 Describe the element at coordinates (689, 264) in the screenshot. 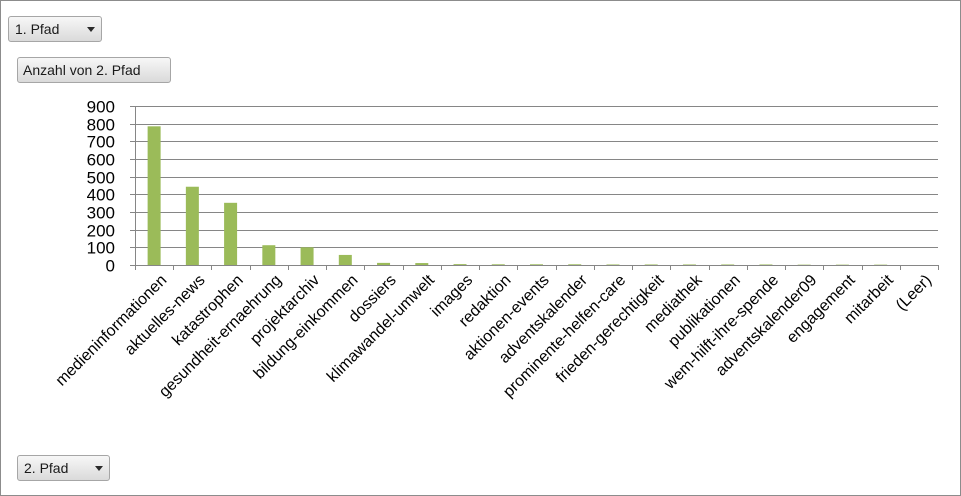

I see `bar-mediathek` at that location.